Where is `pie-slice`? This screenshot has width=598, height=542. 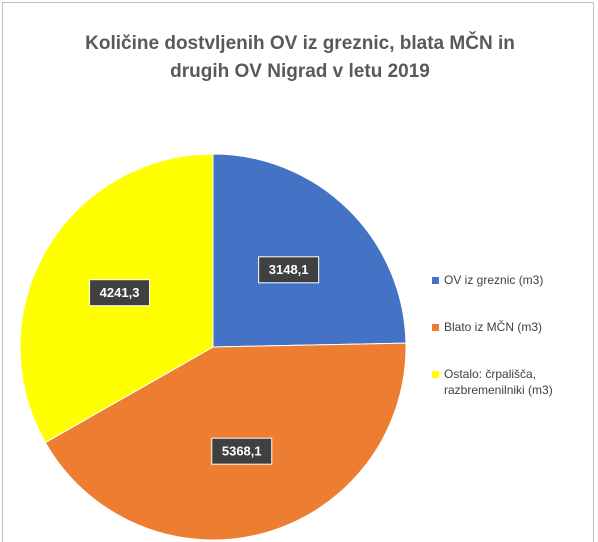
pie-slice is located at coordinates (309, 250).